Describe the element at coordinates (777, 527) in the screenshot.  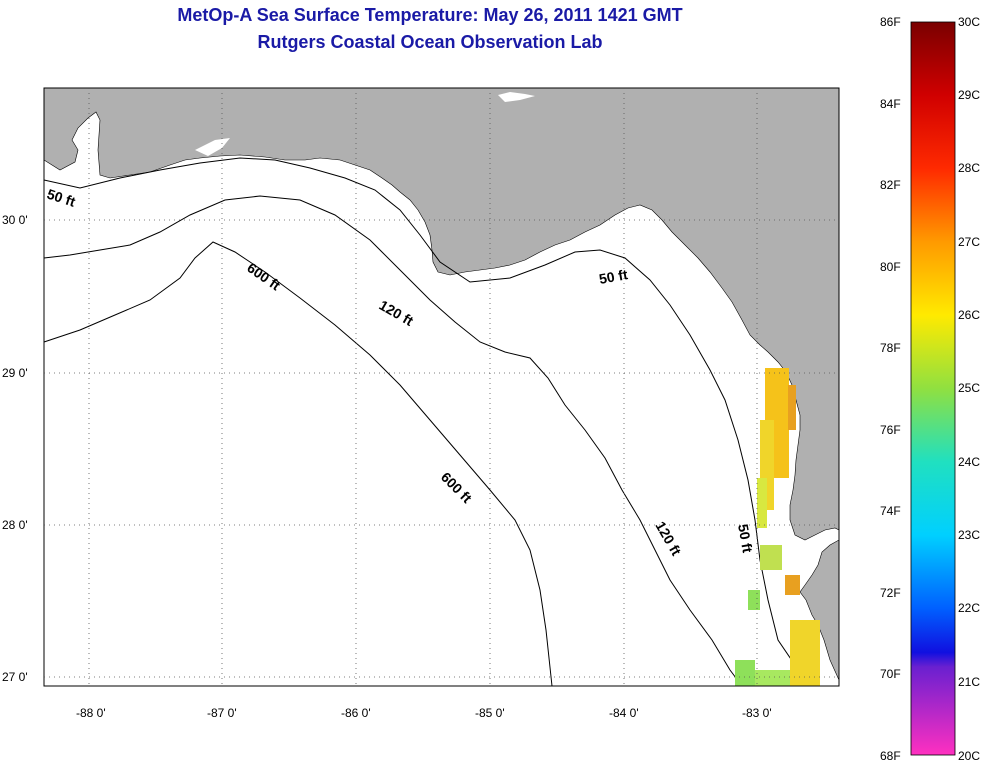
I see `sst-data` at that location.